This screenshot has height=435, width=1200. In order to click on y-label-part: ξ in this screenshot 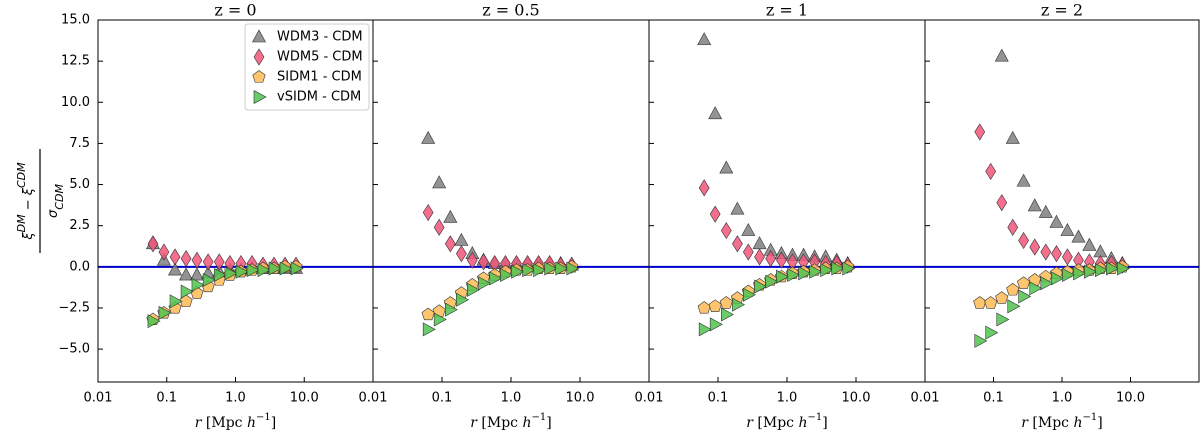, I will do `click(28, 236)`.